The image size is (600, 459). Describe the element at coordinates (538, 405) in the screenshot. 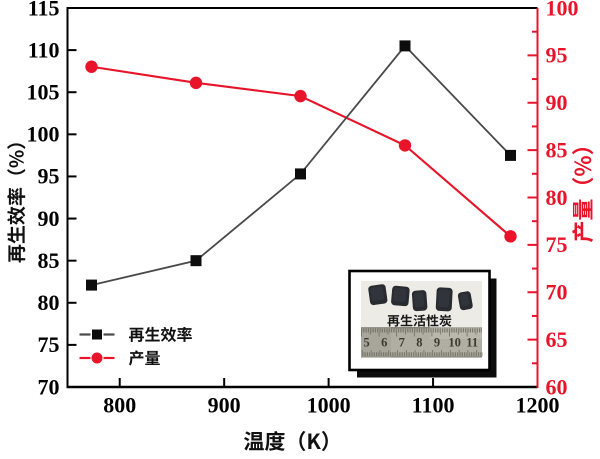

I see `svg-text: 1200` at that location.